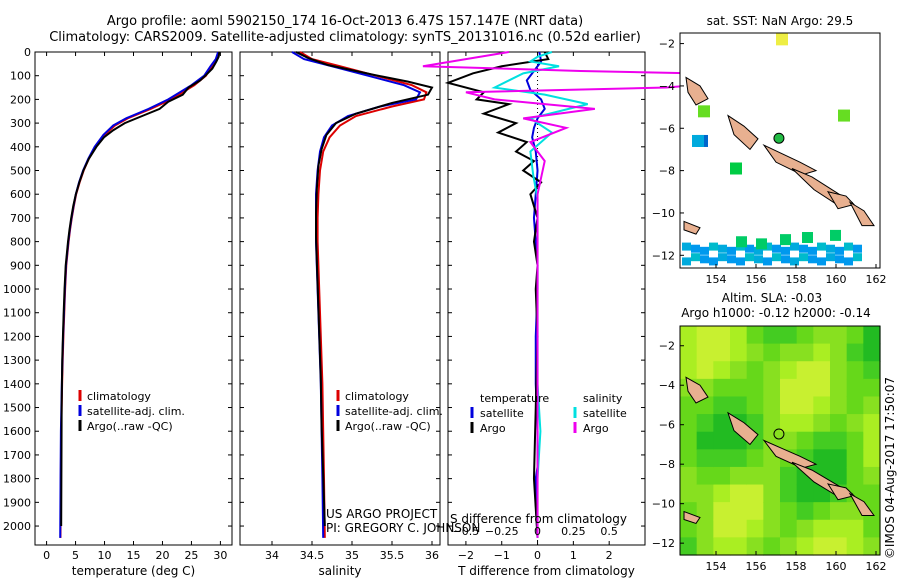  Describe the element at coordinates (609, 555) in the screenshot. I see `x-tick-label: 2` at that location.